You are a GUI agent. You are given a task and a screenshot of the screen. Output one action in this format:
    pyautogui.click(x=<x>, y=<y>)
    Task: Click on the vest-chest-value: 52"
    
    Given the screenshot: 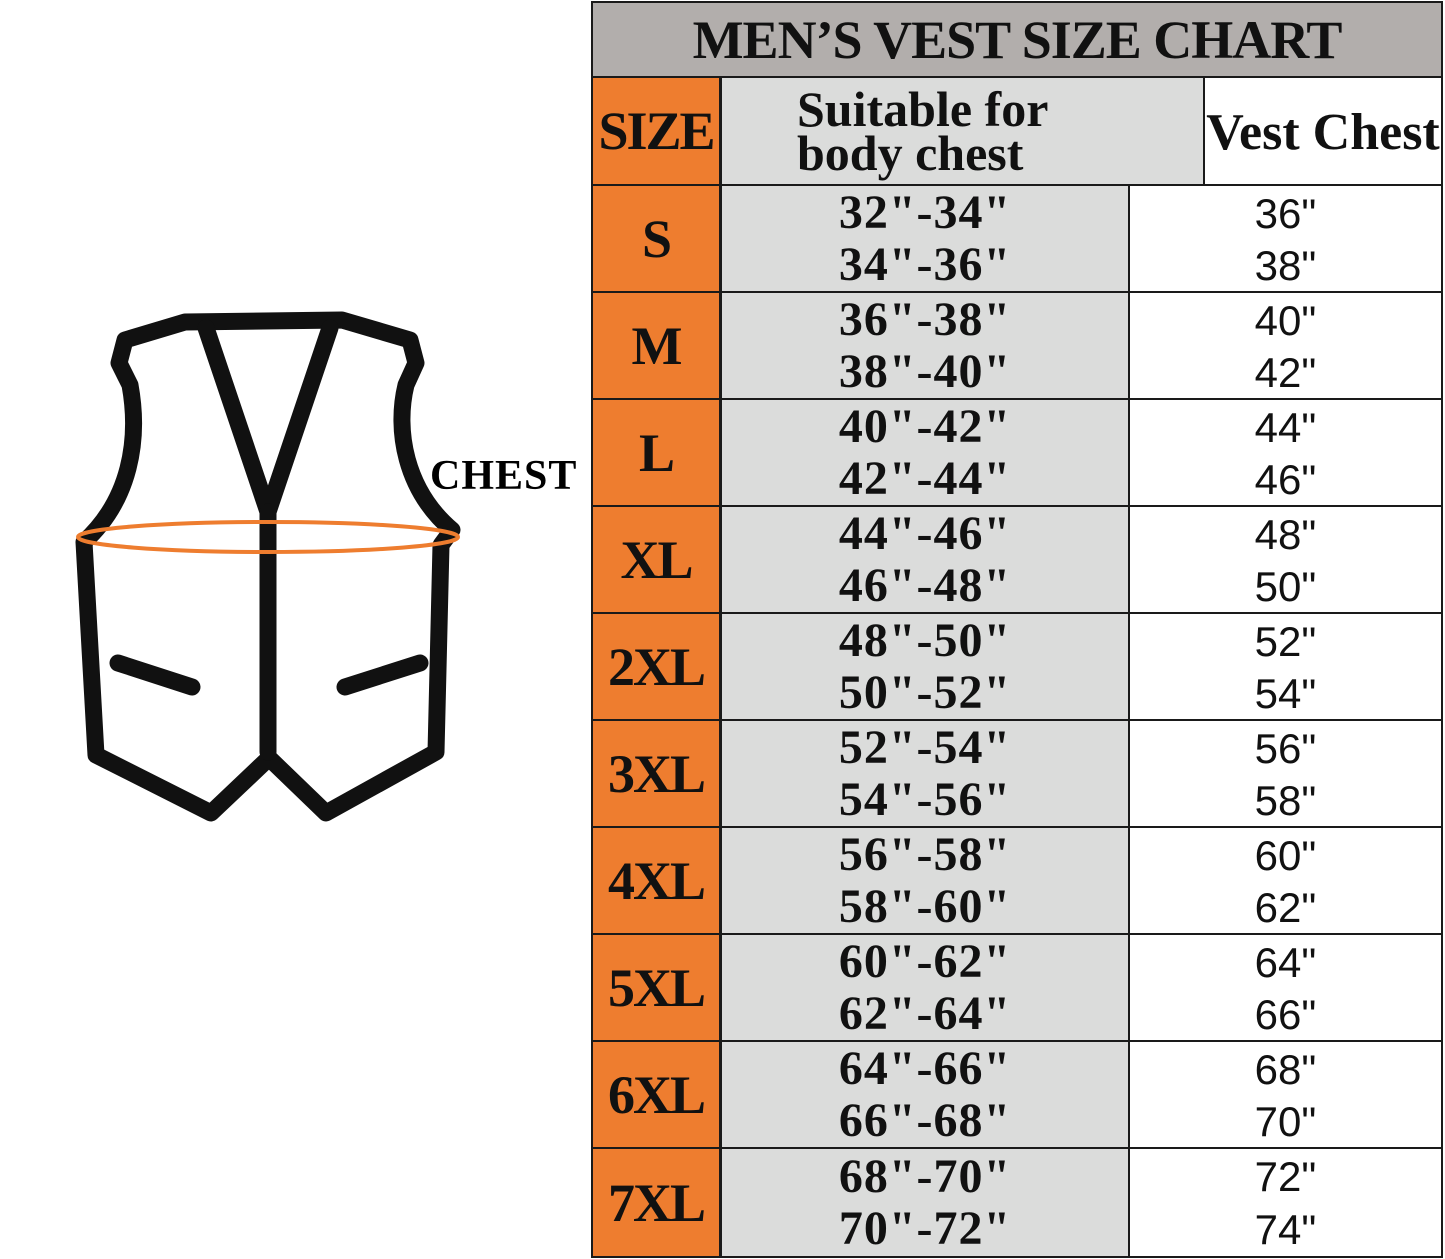 What is the action you would take?
    pyautogui.click(x=1285, y=641)
    